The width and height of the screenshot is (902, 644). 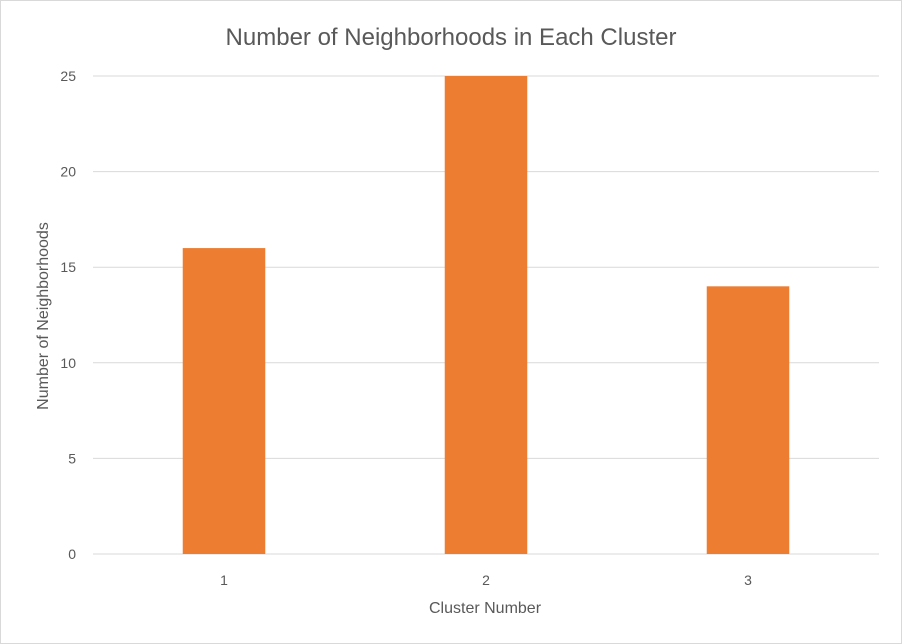 I want to click on x-axis-title: Cluster Number, so click(x=485, y=608).